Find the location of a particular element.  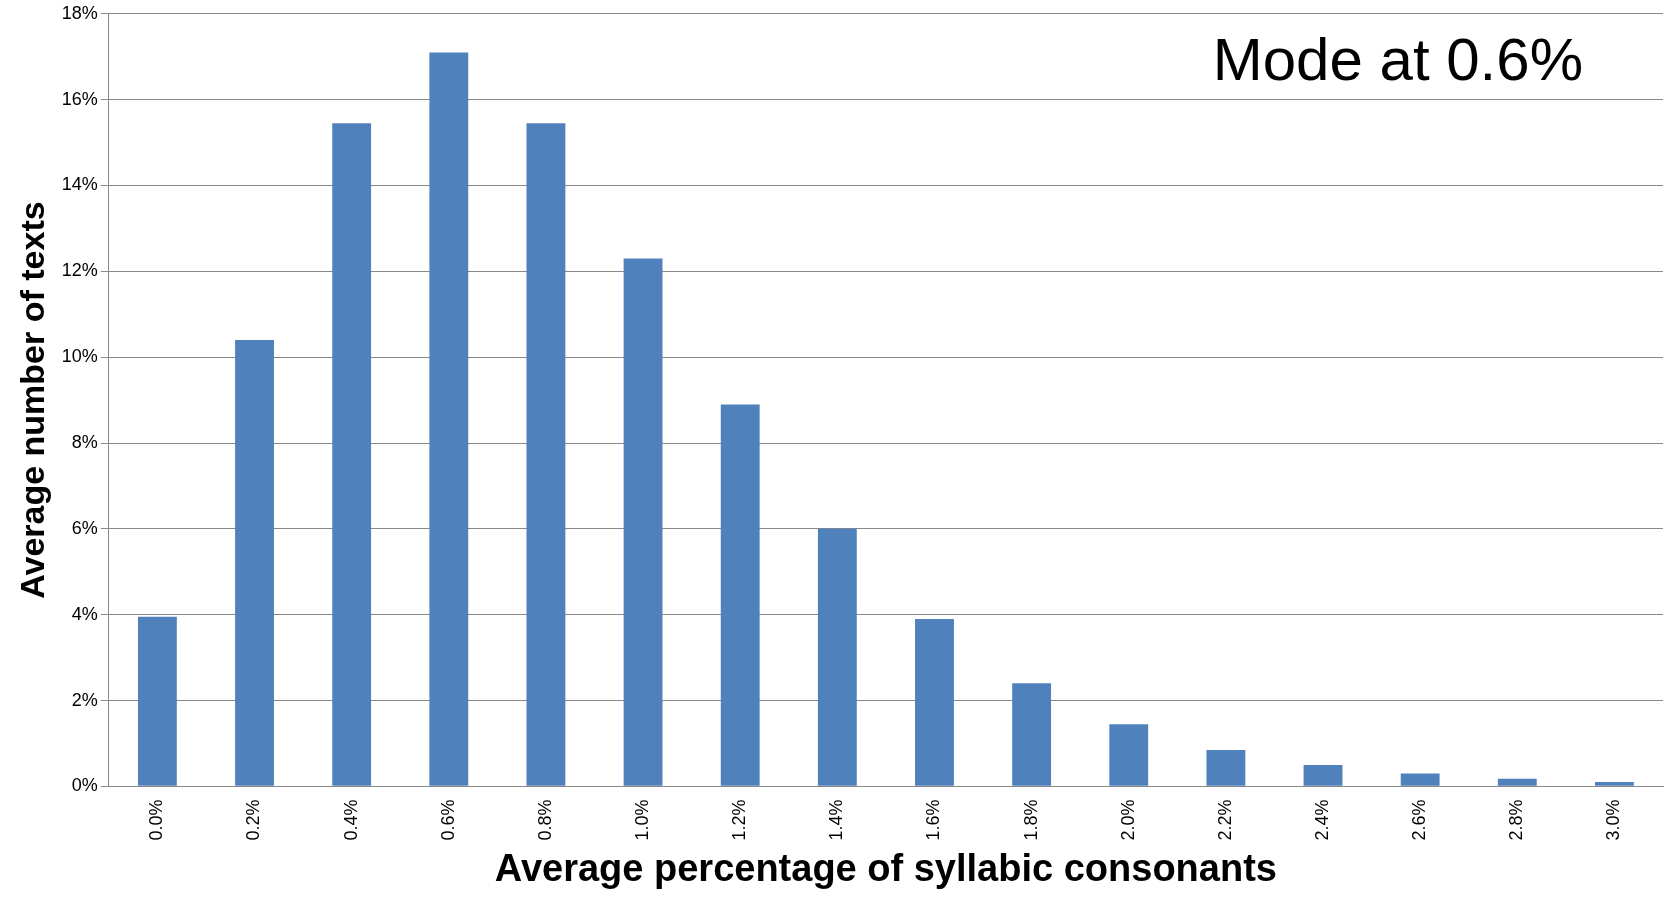

y-tick-label: 8% is located at coordinates (84, 441).